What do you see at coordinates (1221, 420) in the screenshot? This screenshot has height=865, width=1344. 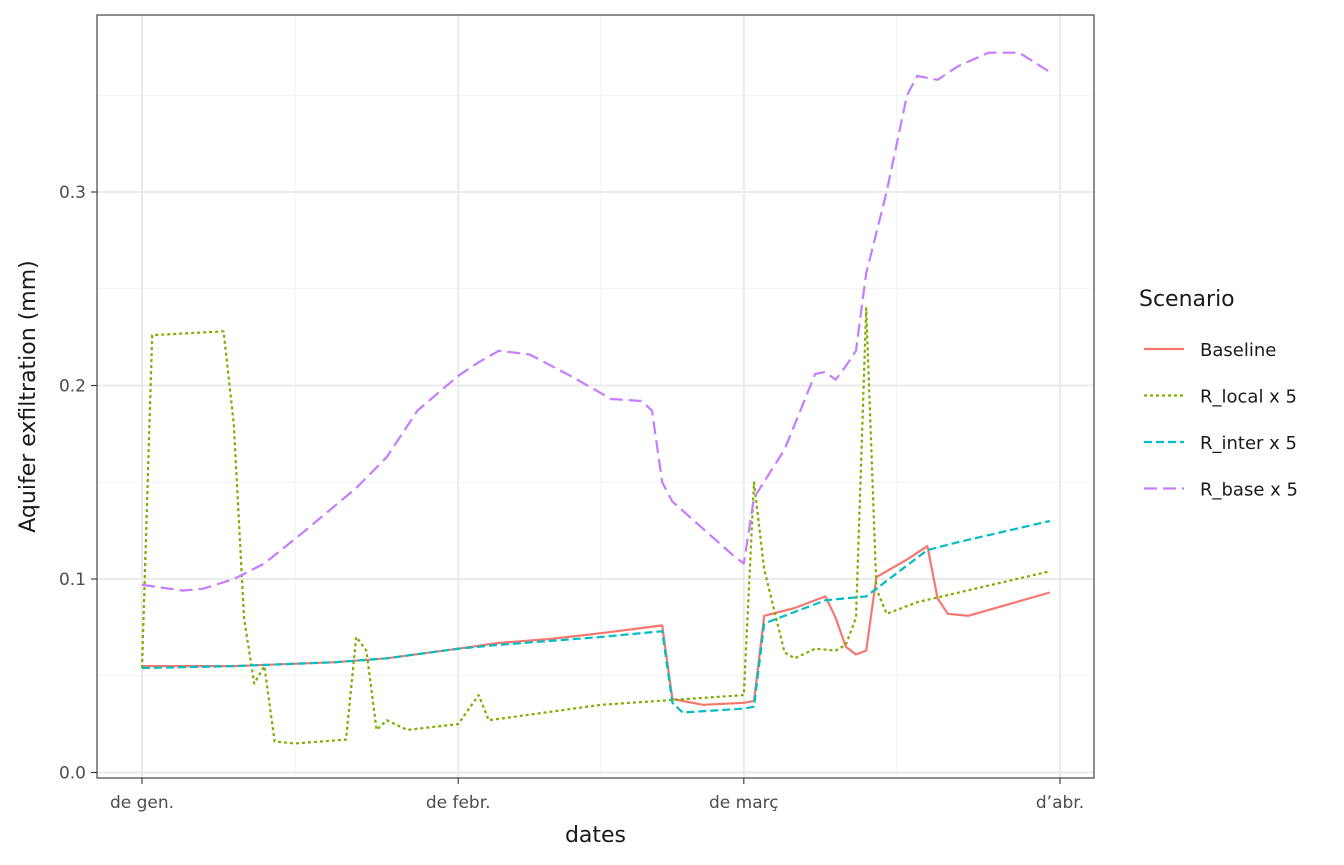 I see `legend-items: Baseline R_local x 5 R_inter x 5 R_base x 5` at bounding box center [1221, 420].